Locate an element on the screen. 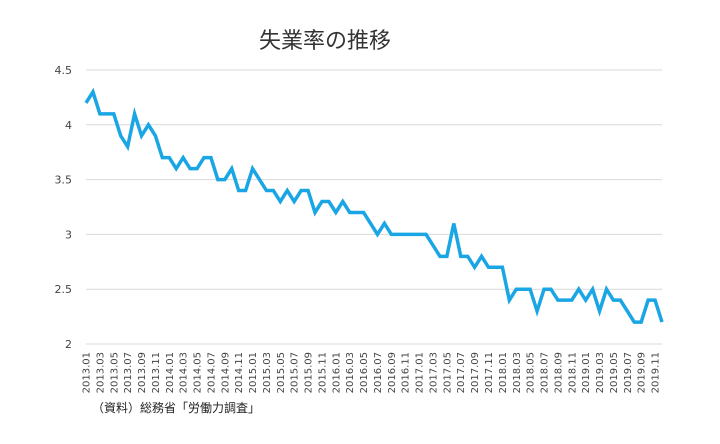  y-tick-label: 4 is located at coordinates (68, 125).